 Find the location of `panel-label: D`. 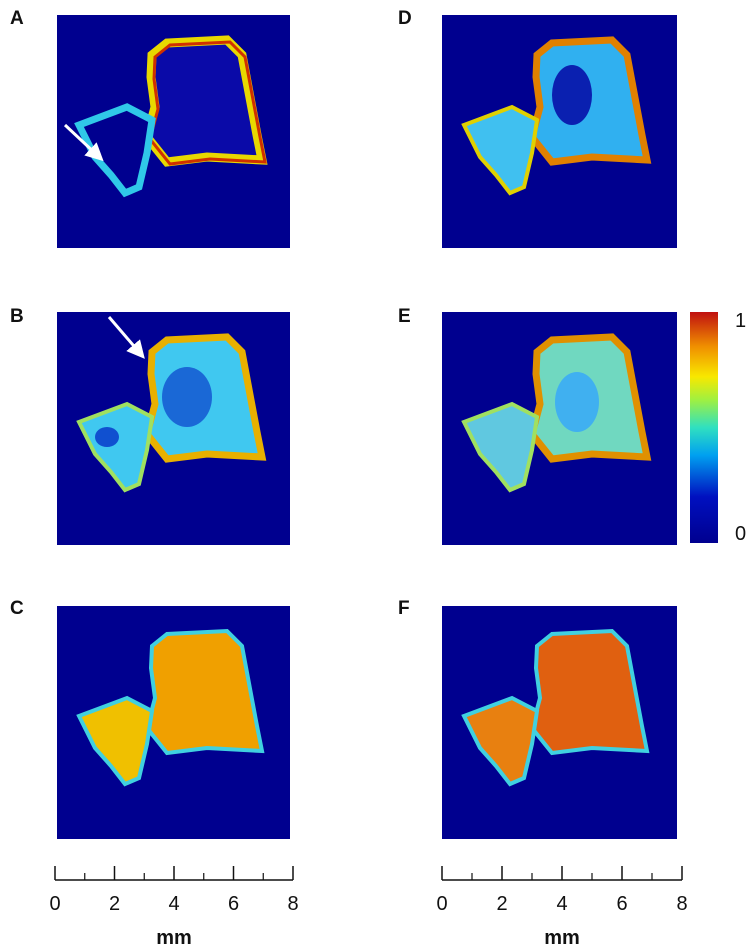

panel-label: D is located at coordinates (405, 18).